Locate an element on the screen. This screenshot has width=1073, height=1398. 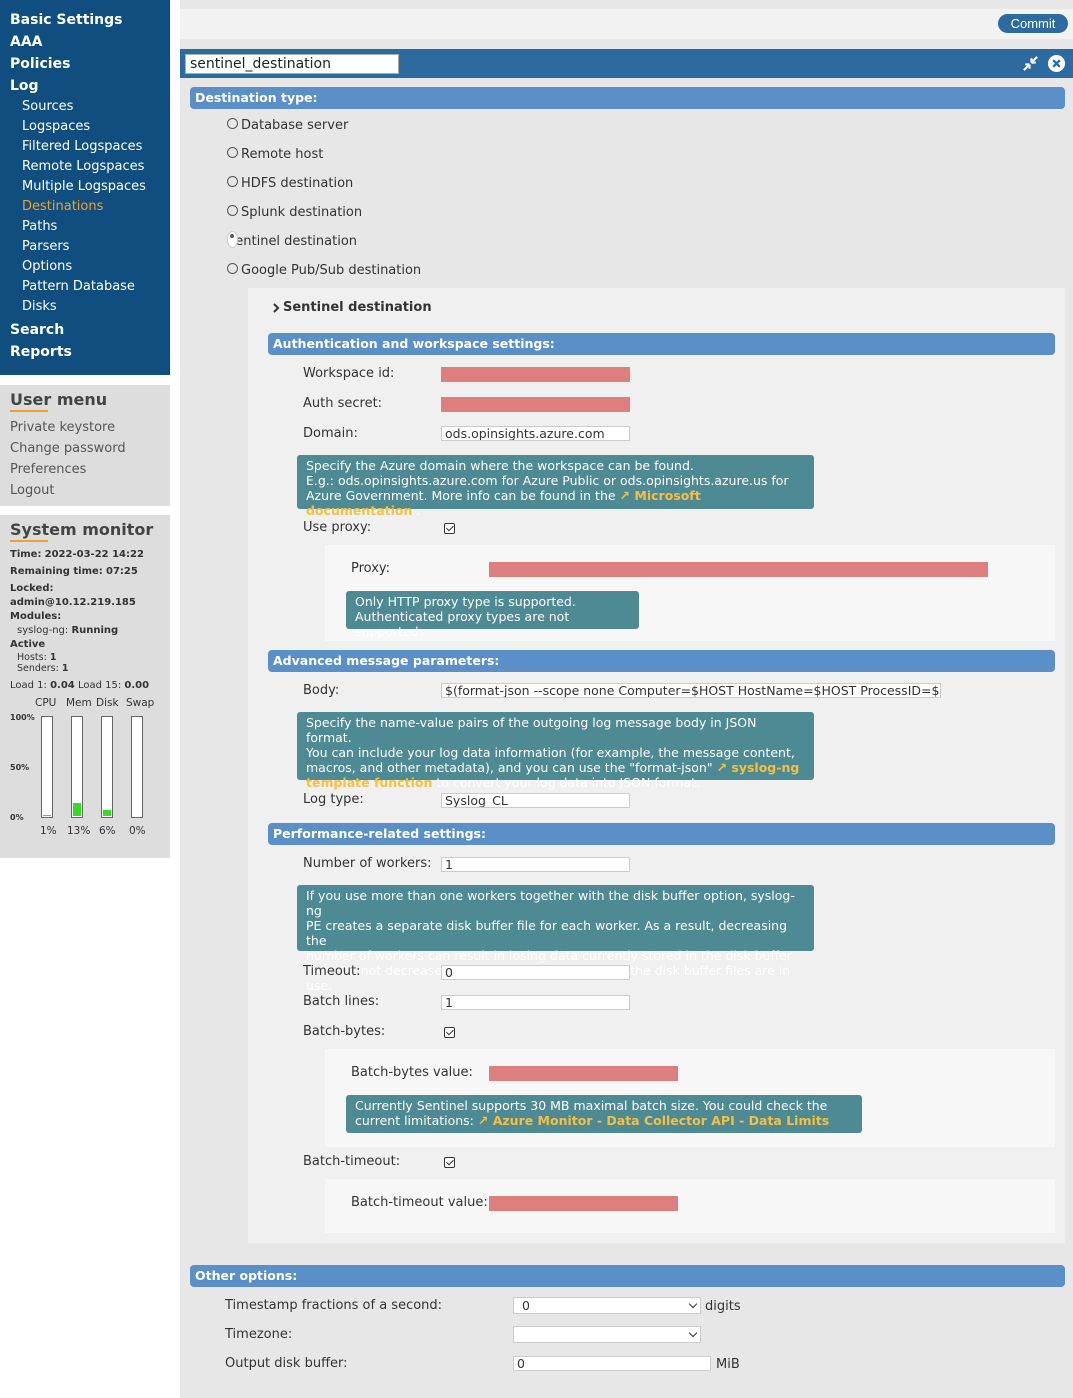
batch-timeout-checkbox is located at coordinates (449, 1162).